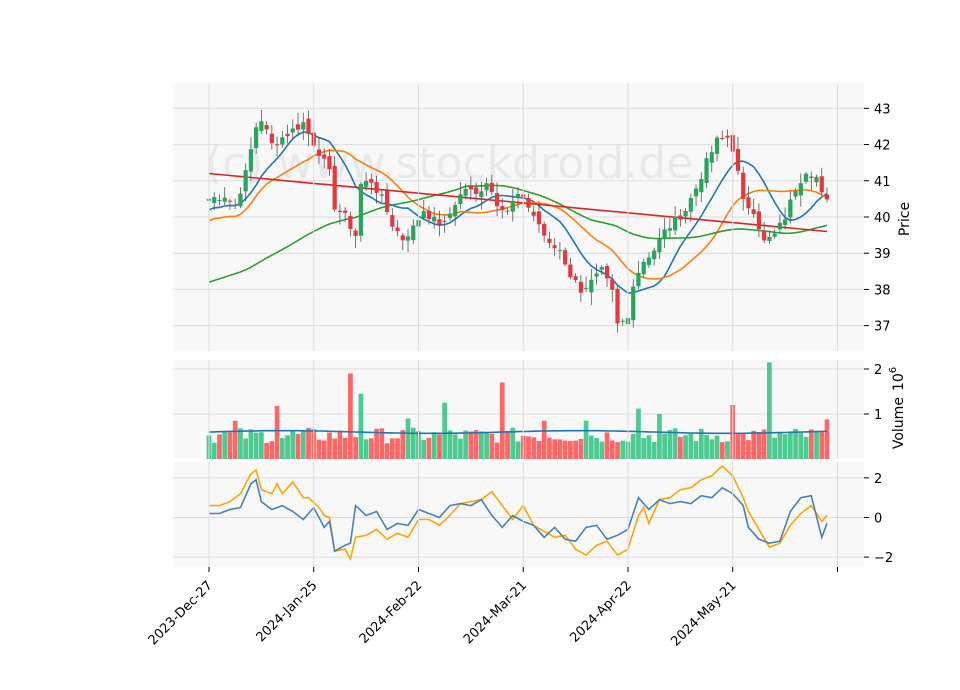  Describe the element at coordinates (873, 393) in the screenshot. I see `volume-y-ticks: 12` at that location.